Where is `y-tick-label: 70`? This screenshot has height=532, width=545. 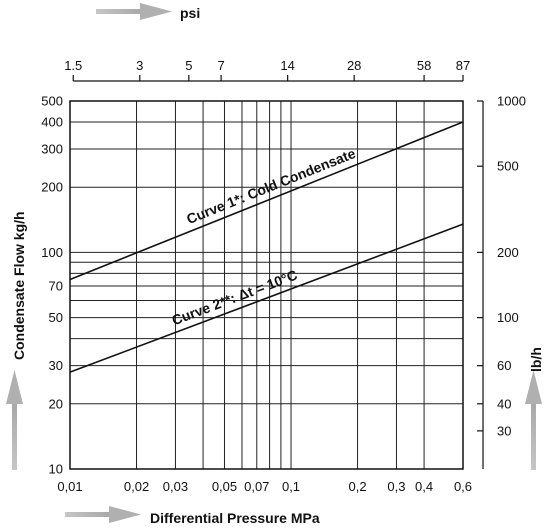
y-tick-label: 70 is located at coordinates (56, 285).